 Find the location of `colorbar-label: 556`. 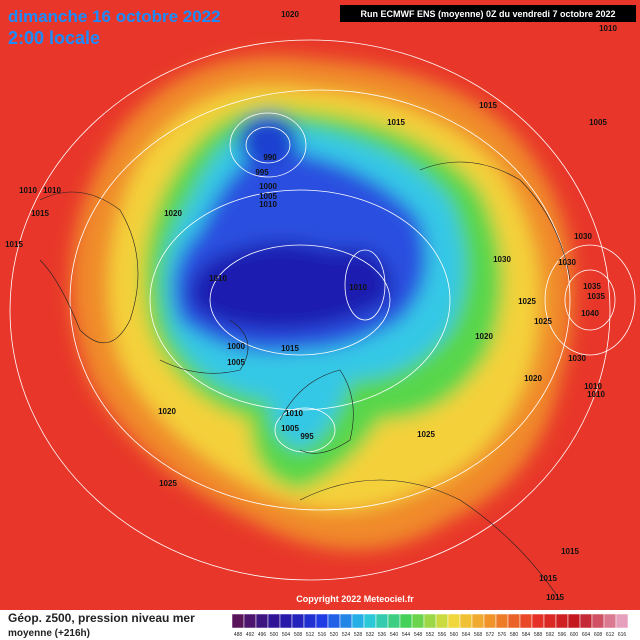

colorbar-label: 556 is located at coordinates (442, 635).